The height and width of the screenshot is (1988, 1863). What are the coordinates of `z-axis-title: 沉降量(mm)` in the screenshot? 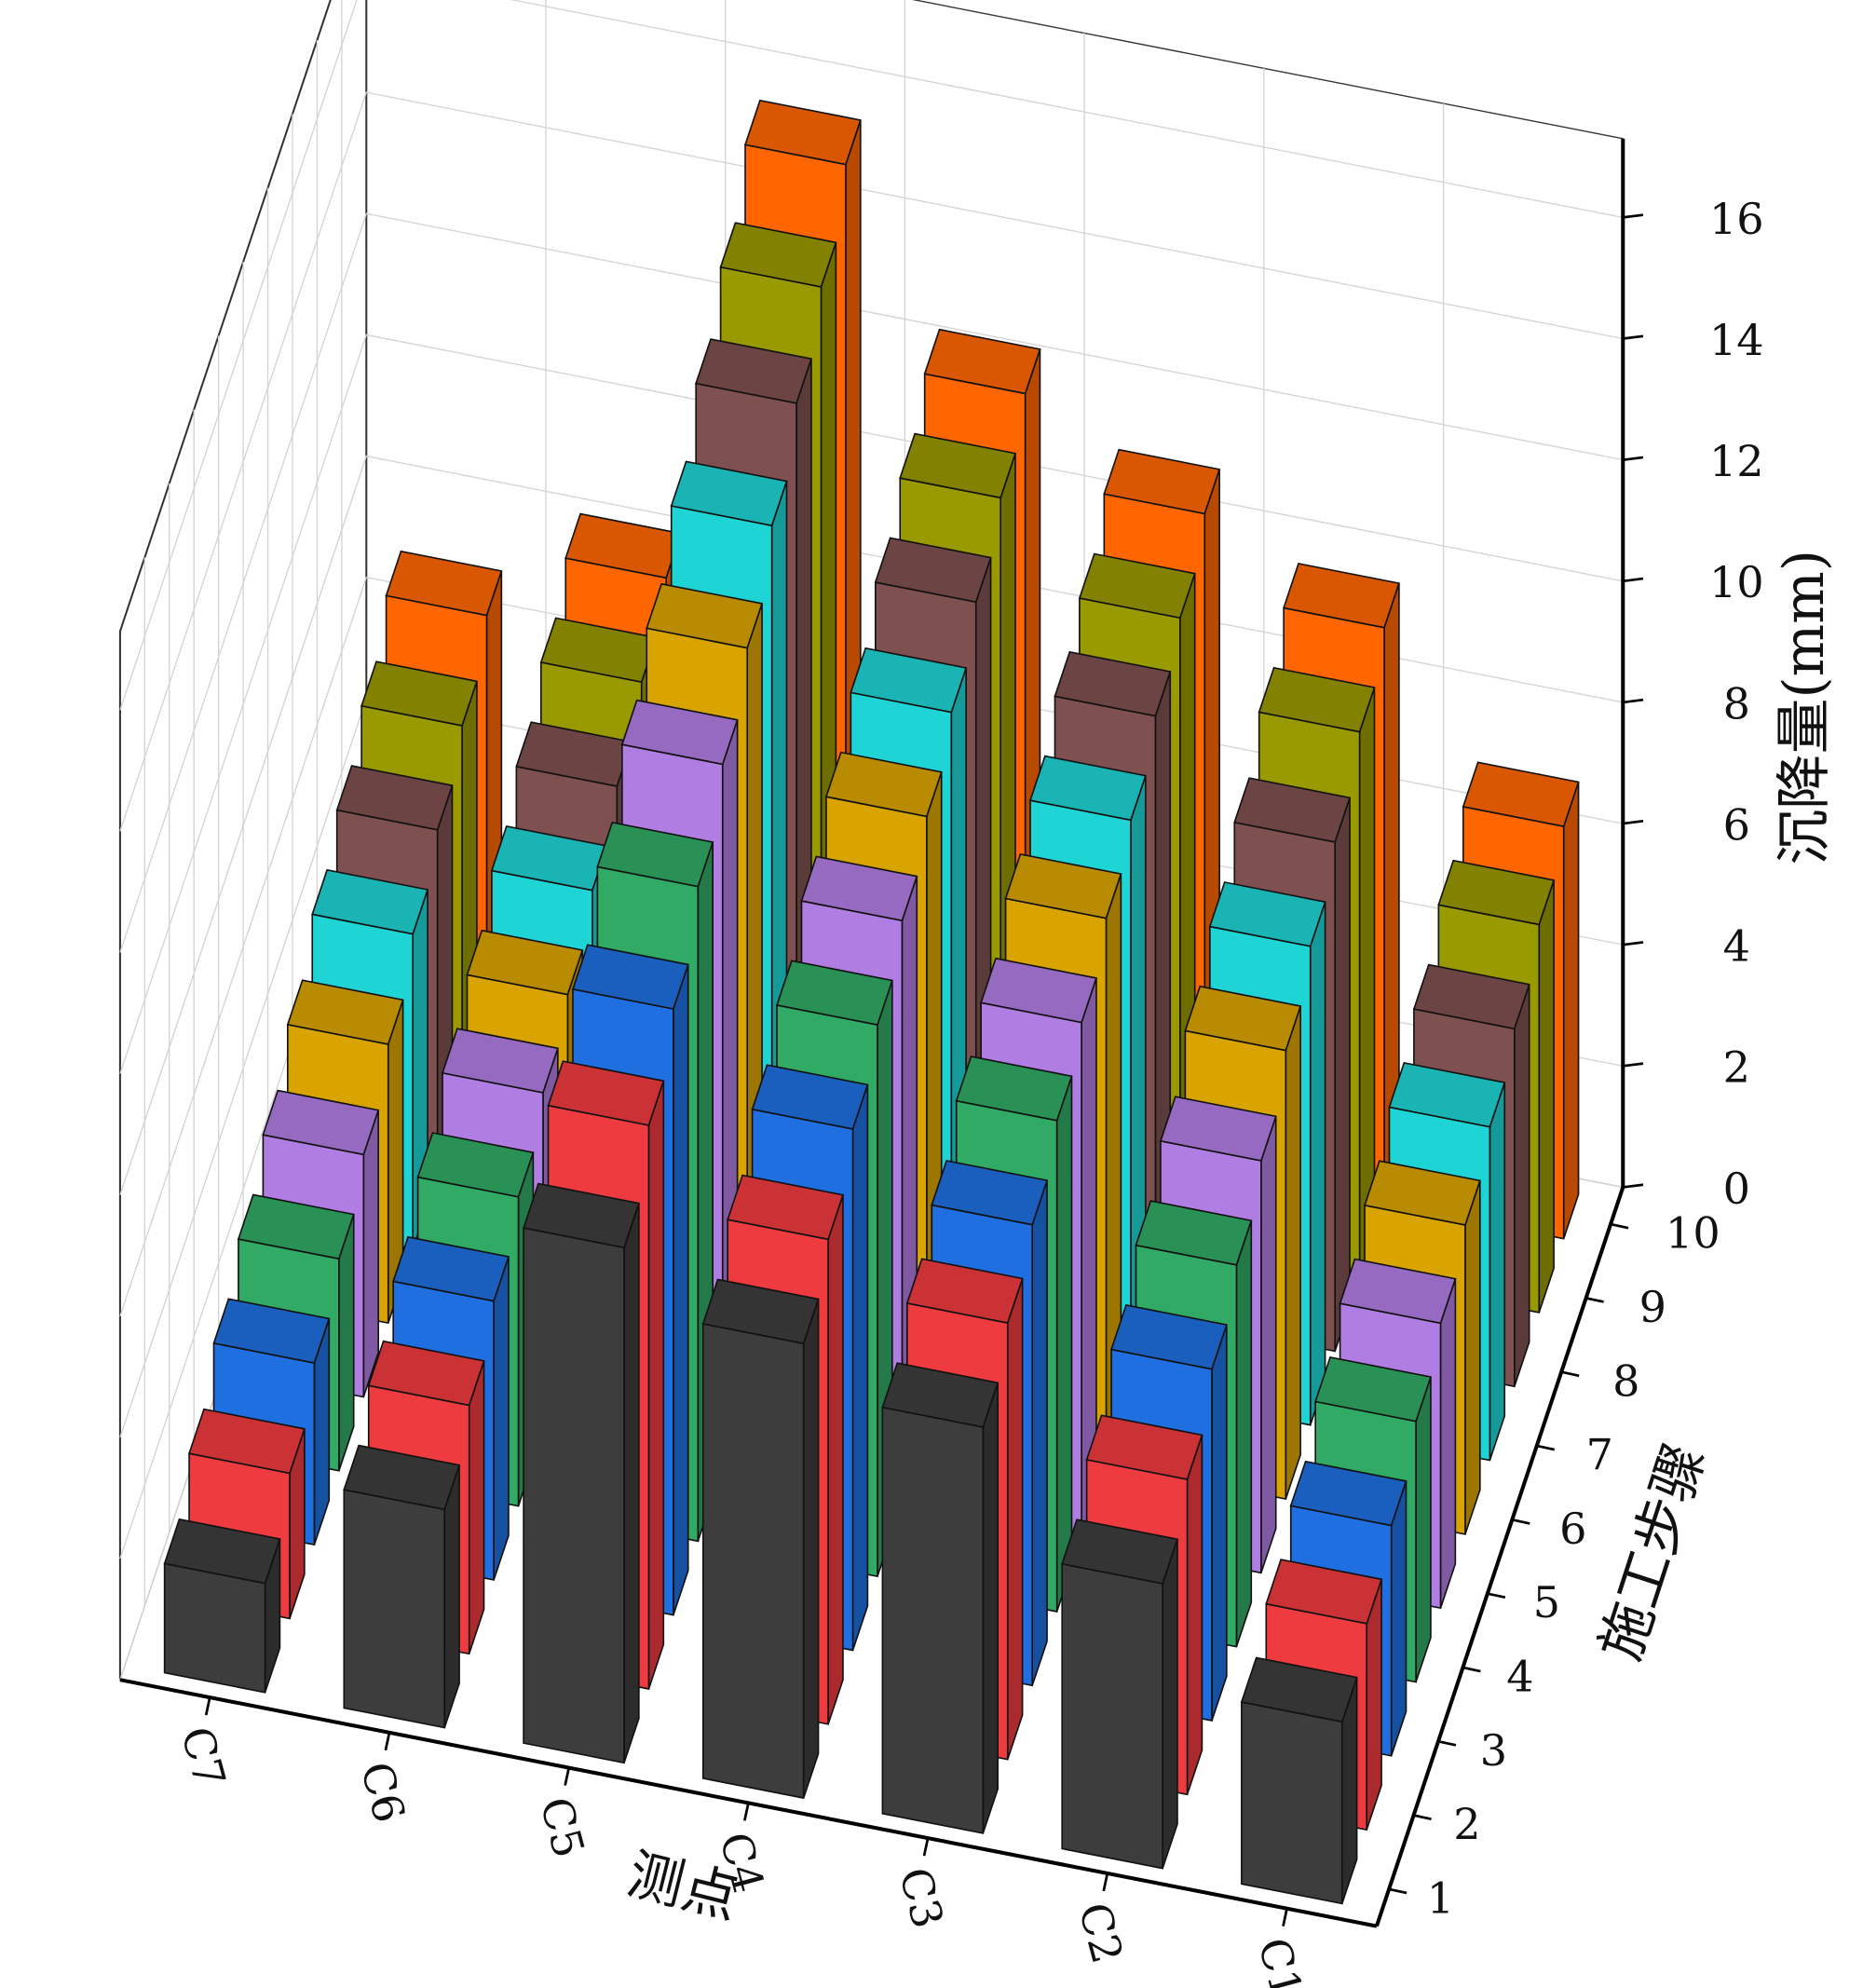 It's located at (1805, 707).